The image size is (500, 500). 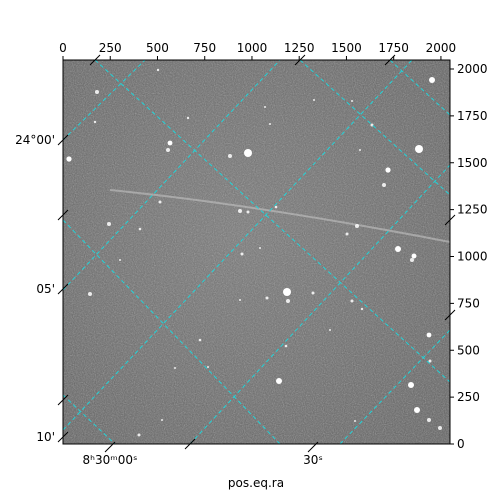 What do you see at coordinates (110, 460) in the screenshot?
I see `bottom-tick-label: 8ʰ30ᵐ00ˢ` at bounding box center [110, 460].